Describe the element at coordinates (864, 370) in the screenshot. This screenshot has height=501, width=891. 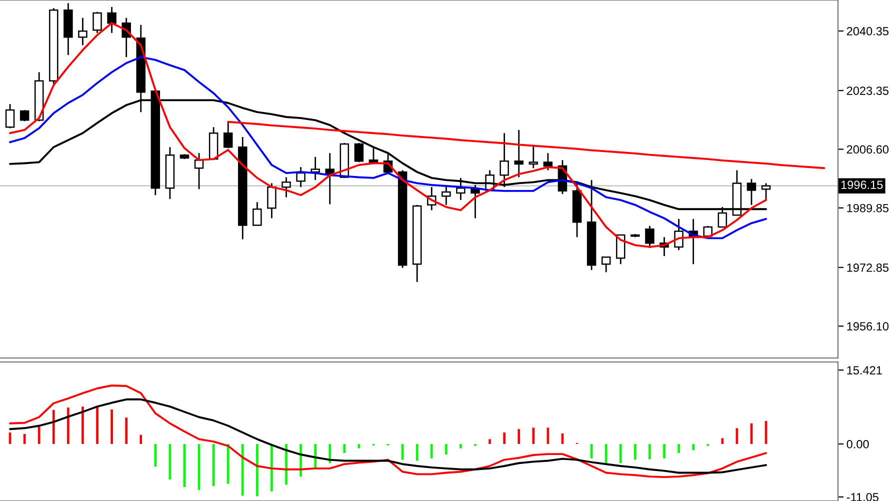
I see `y-tick-label: 15.421` at that location.